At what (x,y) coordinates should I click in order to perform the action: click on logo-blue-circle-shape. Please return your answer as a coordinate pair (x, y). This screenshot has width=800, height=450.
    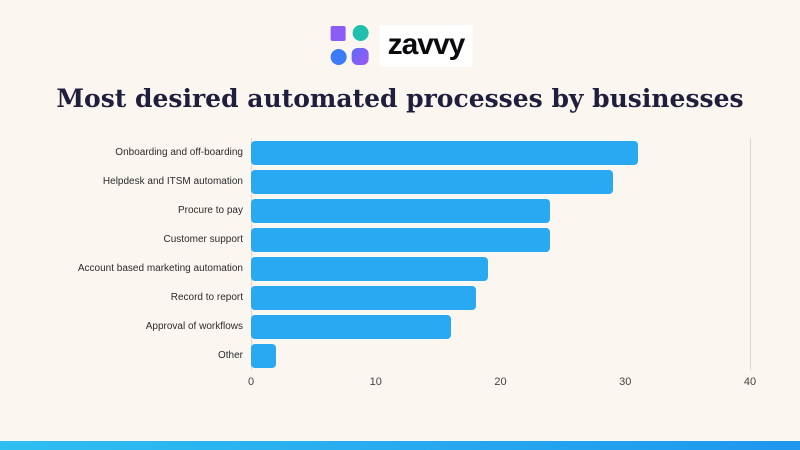
    Looking at the image, I should click on (338, 57).